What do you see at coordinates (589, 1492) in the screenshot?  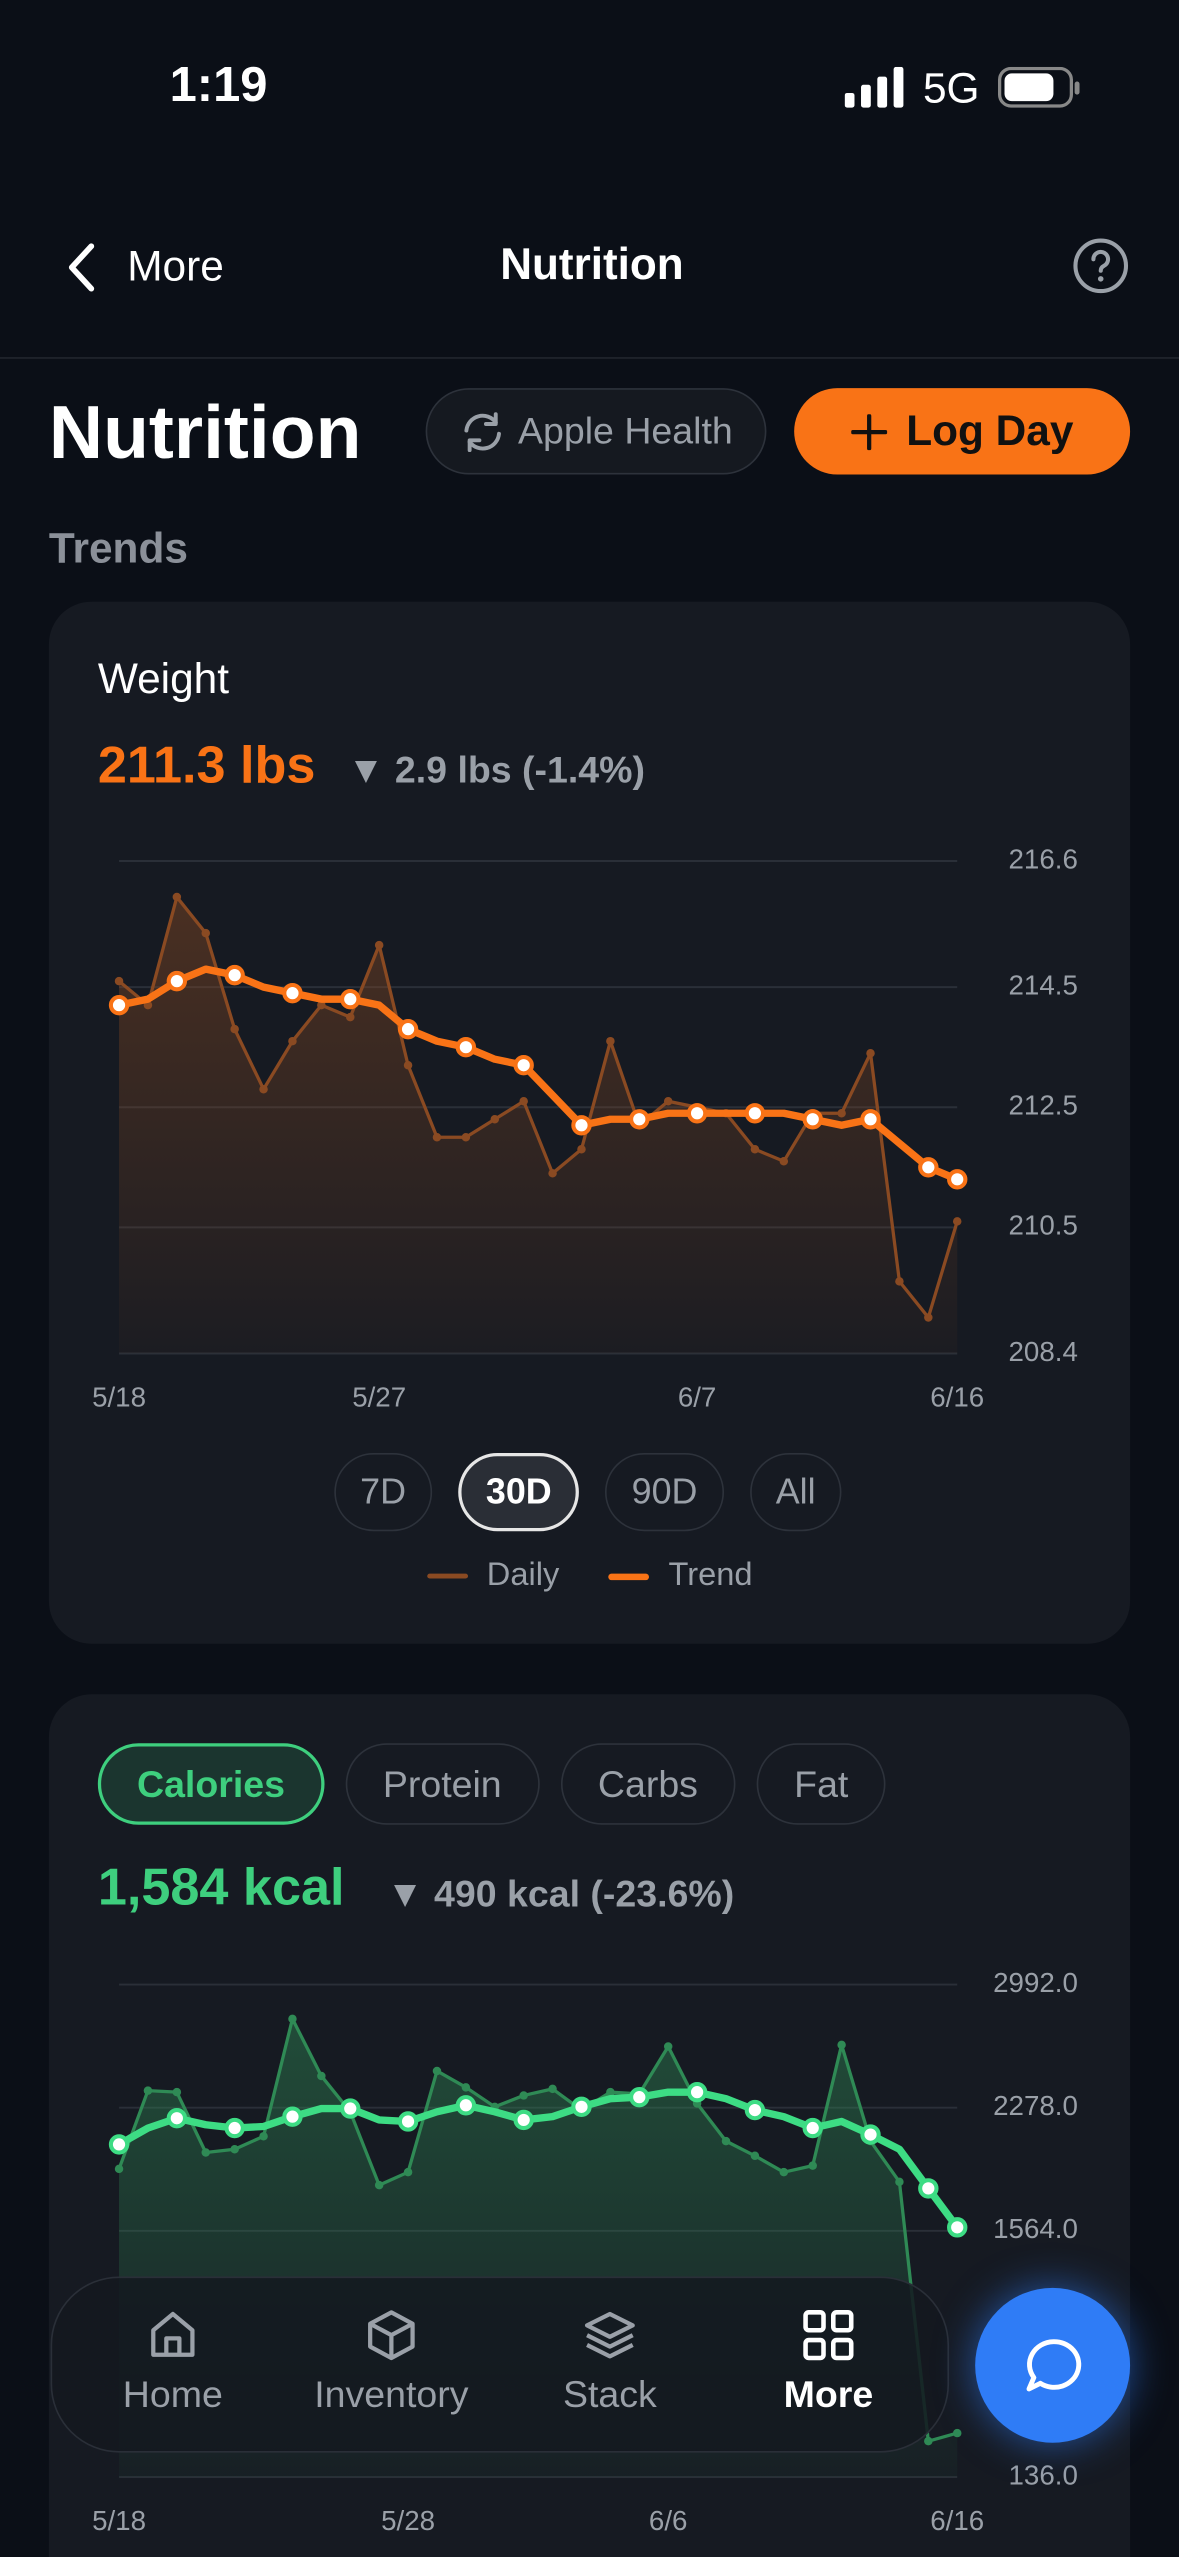 I see `period-selector: 7D 30D 90D All` at bounding box center [589, 1492].